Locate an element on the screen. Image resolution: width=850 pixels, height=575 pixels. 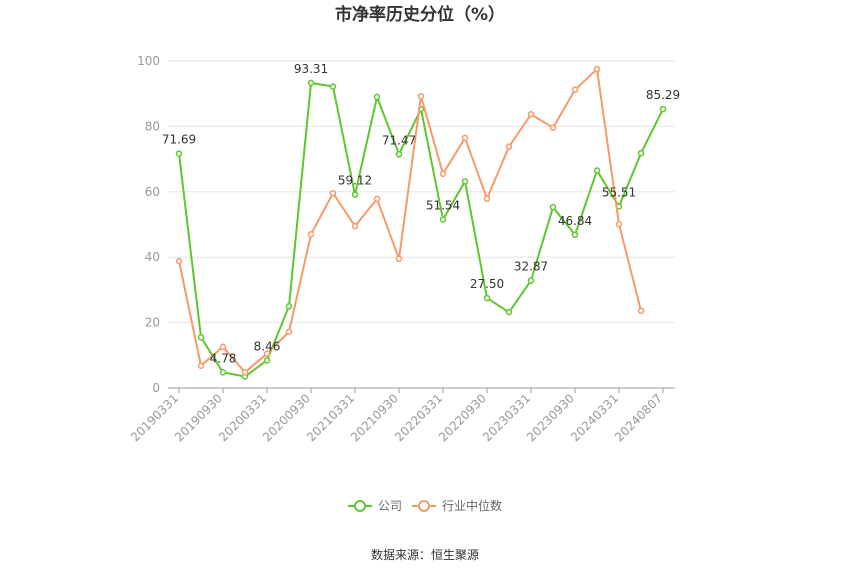
x-tick-label: 20240807 is located at coordinates (638, 417).